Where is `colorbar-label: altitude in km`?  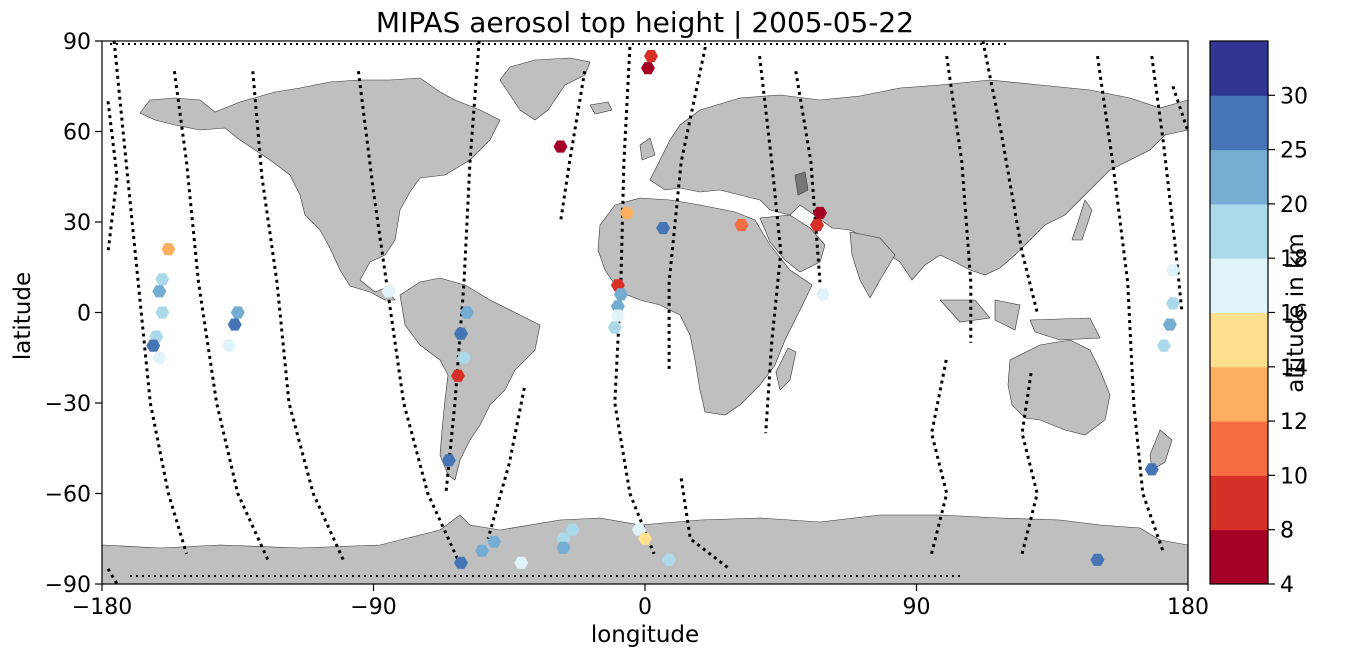
colorbar-label: altitude in km is located at coordinates (1296, 313).